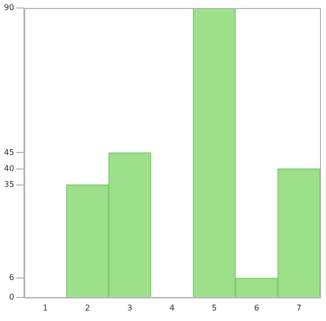 The height and width of the screenshot is (321, 326). What do you see at coordinates (9, 152) in the screenshot?
I see `y-tick-label: 45` at bounding box center [9, 152].